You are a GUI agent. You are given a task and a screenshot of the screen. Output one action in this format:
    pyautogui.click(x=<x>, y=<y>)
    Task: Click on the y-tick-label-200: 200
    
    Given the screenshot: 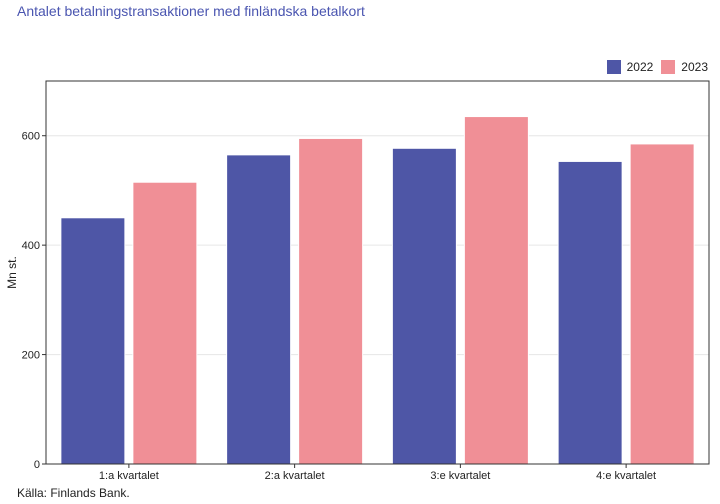 What is the action you would take?
    pyautogui.click(x=31, y=356)
    